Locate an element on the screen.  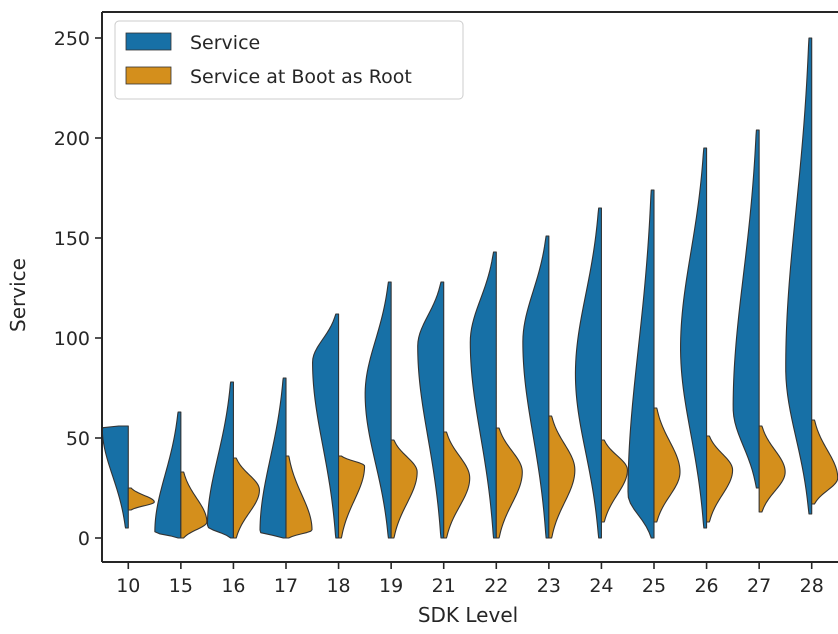
y-axis-label: Service is located at coordinates (18, 295).